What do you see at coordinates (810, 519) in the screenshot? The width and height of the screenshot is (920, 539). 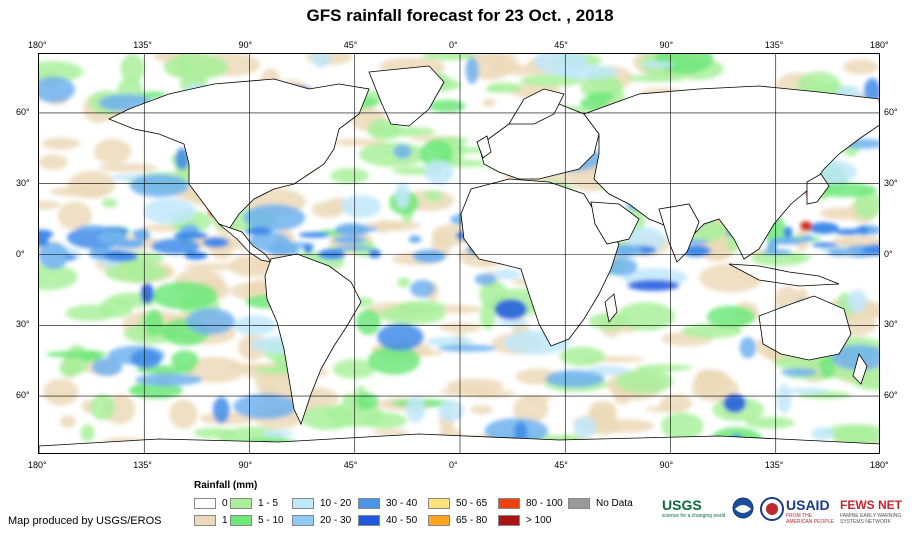 I see `usaid-logo-sub: FROM THE AMERICAN PEOPLE` at bounding box center [810, 519].